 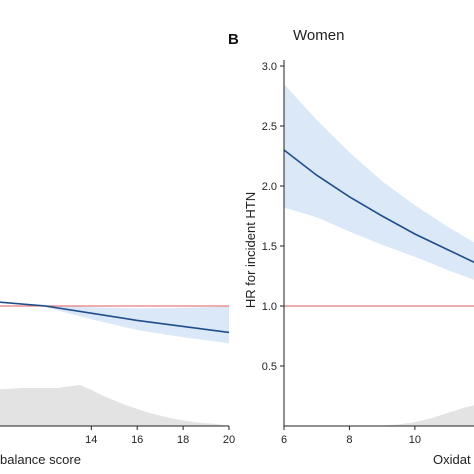 I want to click on panel-b-x-tick-label: 10, so click(x=415, y=440).